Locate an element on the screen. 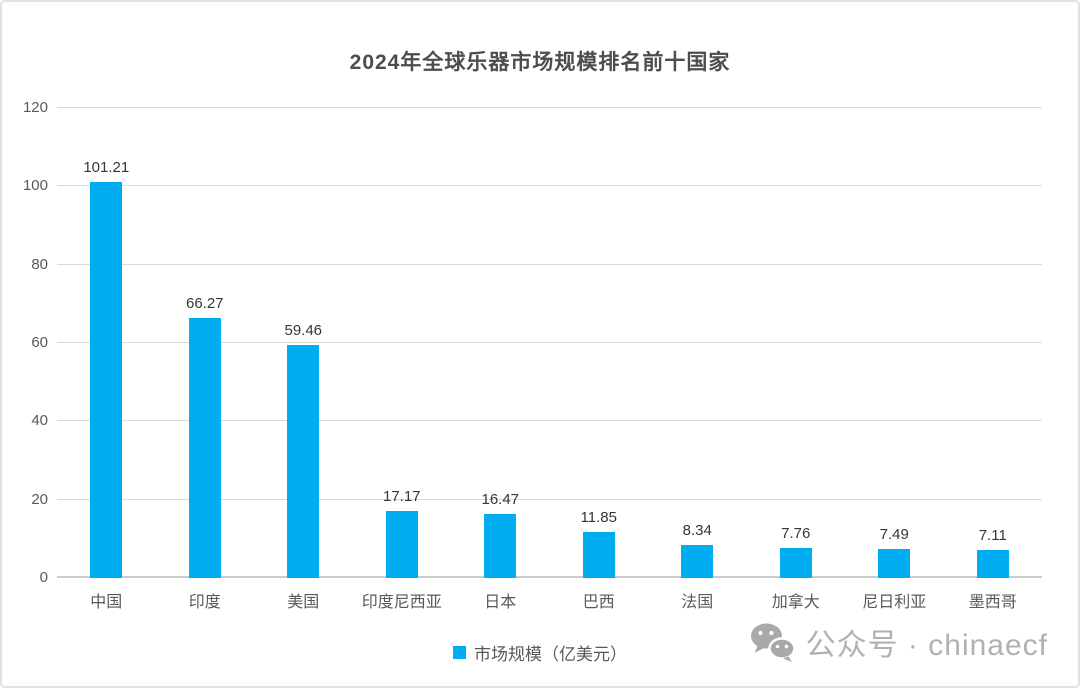 The width and height of the screenshot is (1080, 688). x-axis-label: 印度 is located at coordinates (204, 602).